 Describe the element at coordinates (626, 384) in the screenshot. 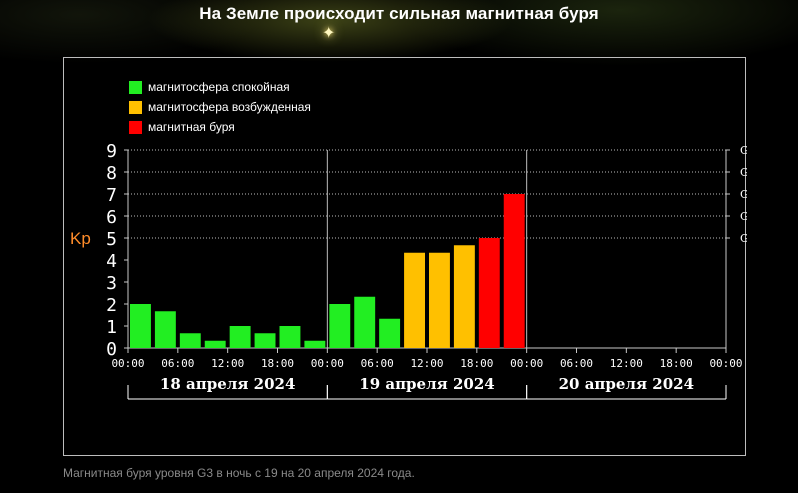

I see `day-label: 20 апреля 2024` at that location.